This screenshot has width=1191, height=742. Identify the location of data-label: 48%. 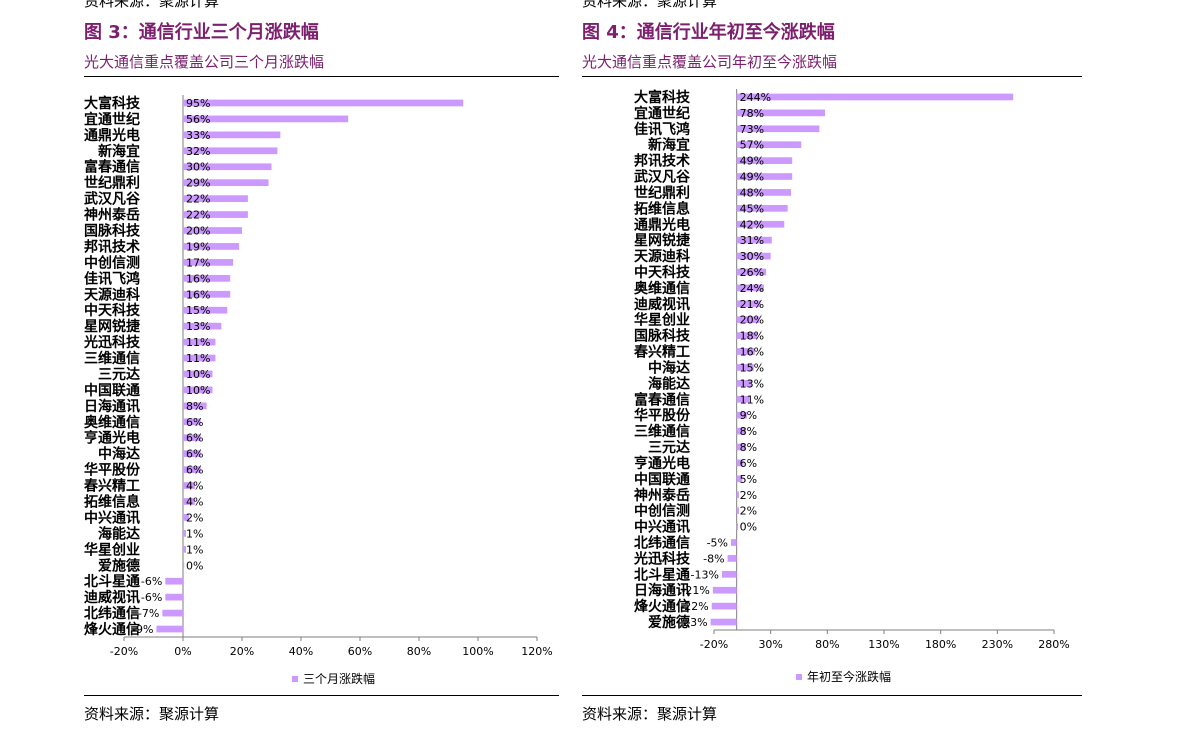
(752, 192).